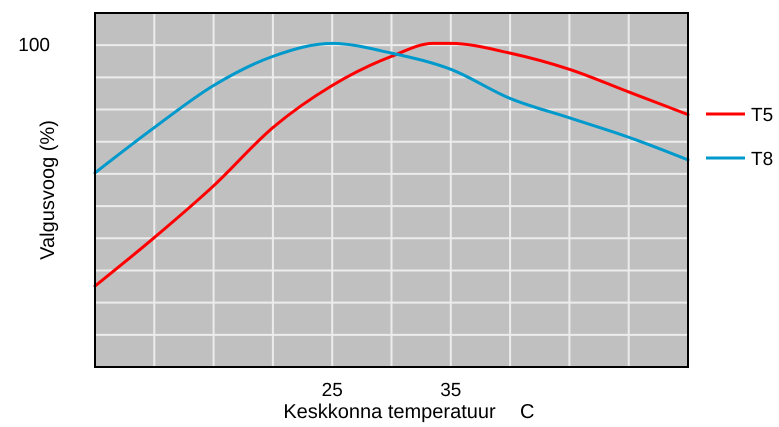 This screenshot has height=427, width=779. What do you see at coordinates (762, 159) in the screenshot?
I see `legend-label: T8` at bounding box center [762, 159].